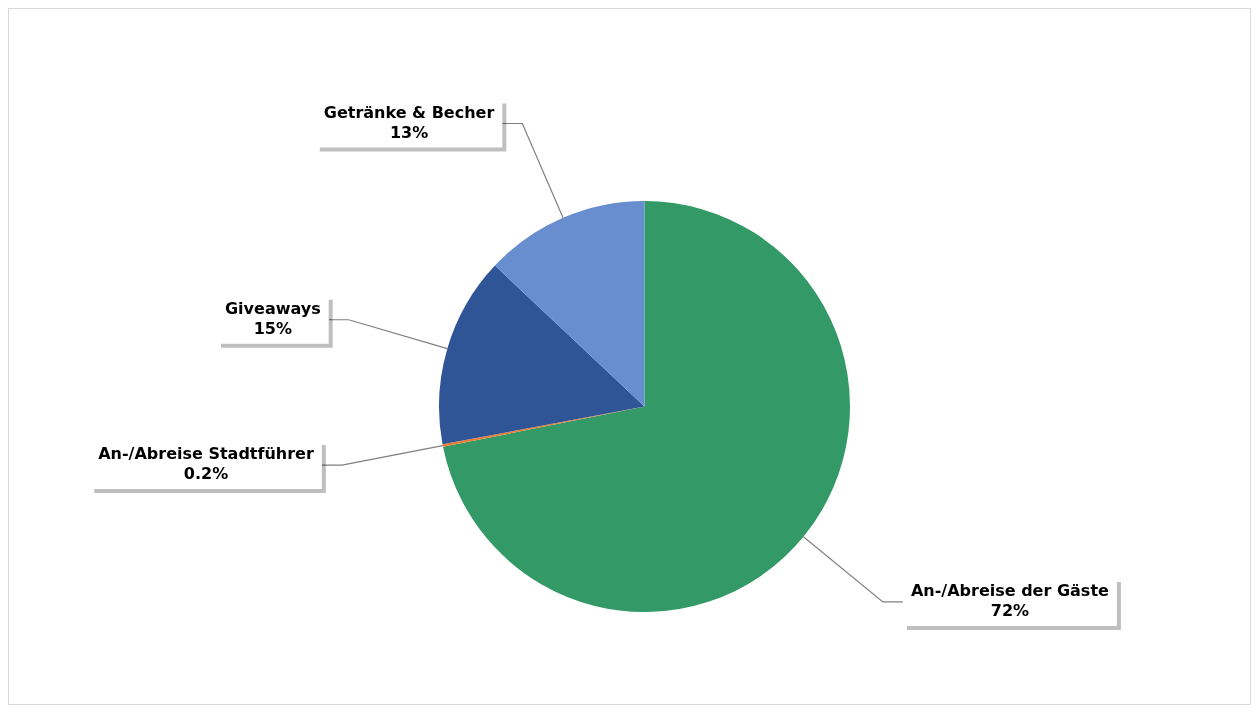 The width and height of the screenshot is (1259, 713). I want to click on data-label: 0.2%, so click(206, 474).